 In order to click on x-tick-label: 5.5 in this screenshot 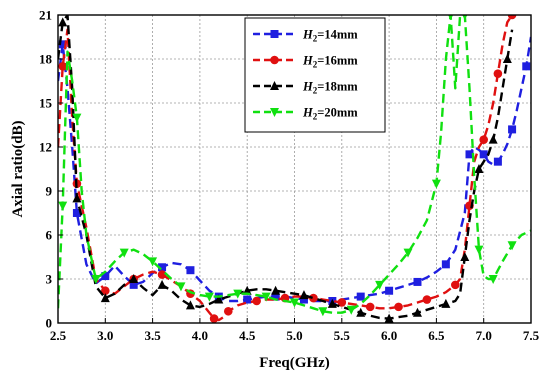, I will do `click(342, 335)`.